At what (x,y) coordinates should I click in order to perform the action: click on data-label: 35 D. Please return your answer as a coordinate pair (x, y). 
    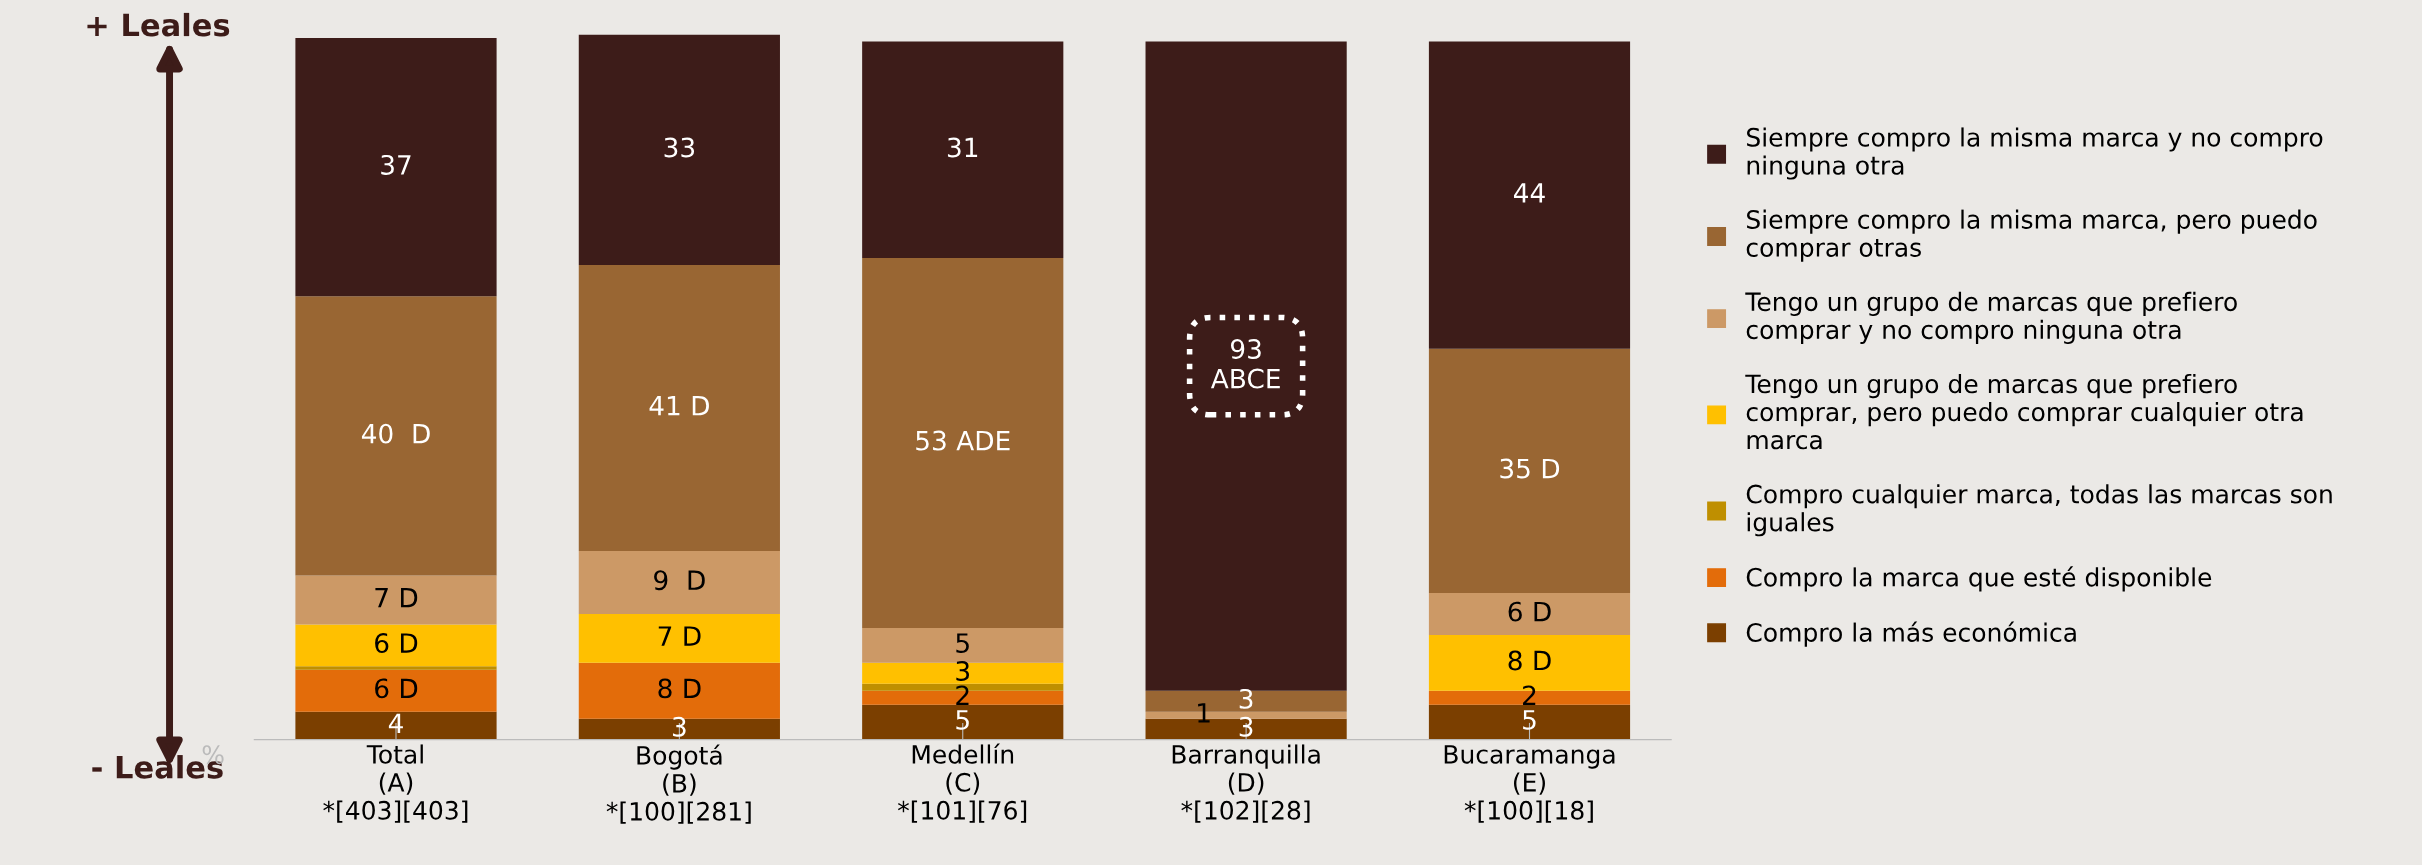
    Looking at the image, I should click on (1530, 468).